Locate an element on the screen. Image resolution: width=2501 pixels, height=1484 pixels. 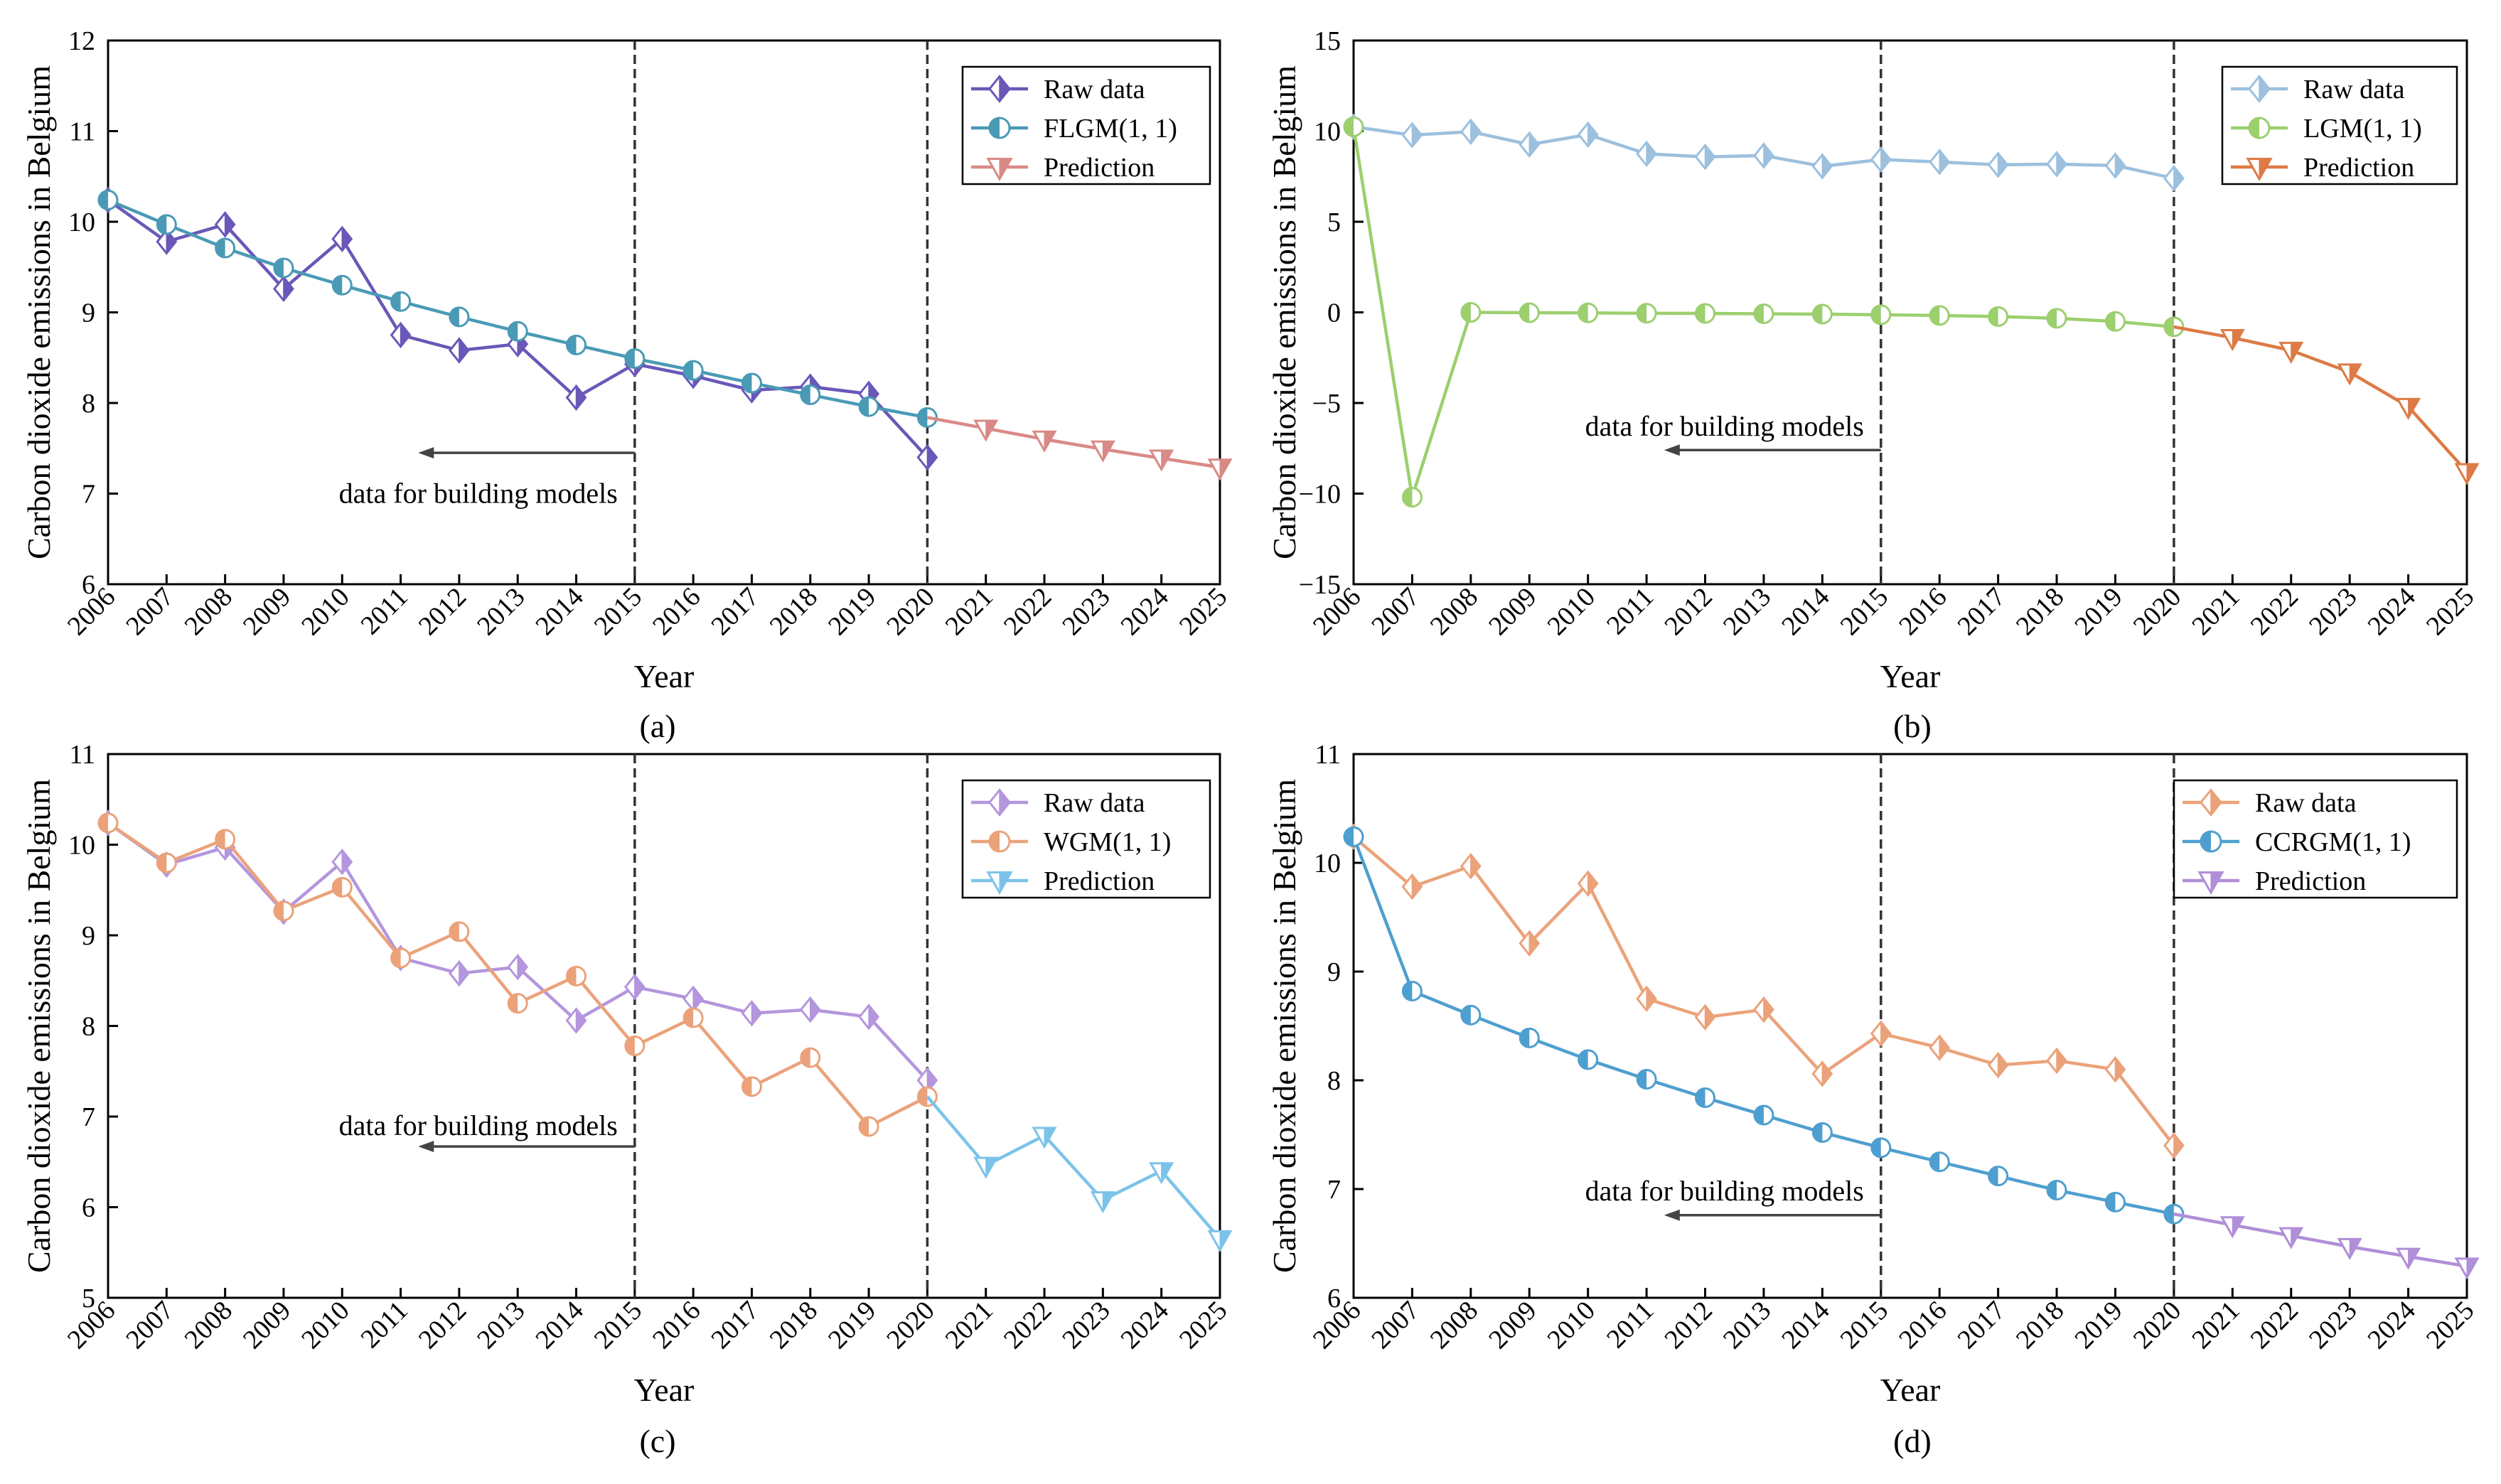
legend-label: LGM(1, 1) is located at coordinates (2362, 129).